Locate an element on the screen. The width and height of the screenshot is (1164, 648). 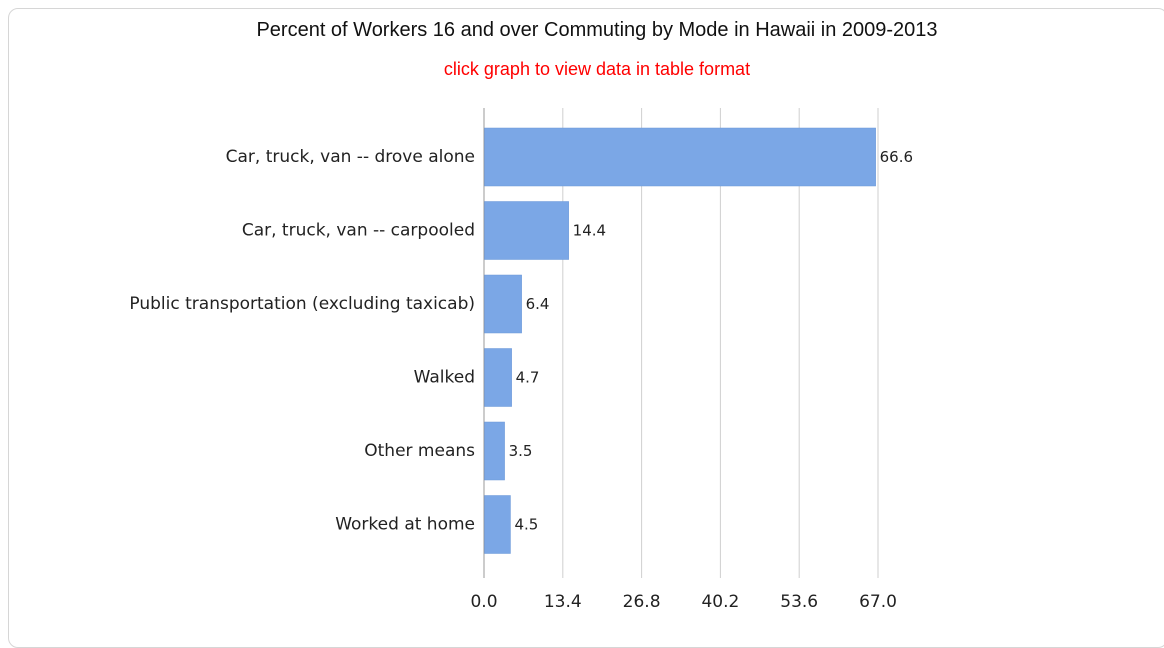
data-label: 66.6 is located at coordinates (896, 157).